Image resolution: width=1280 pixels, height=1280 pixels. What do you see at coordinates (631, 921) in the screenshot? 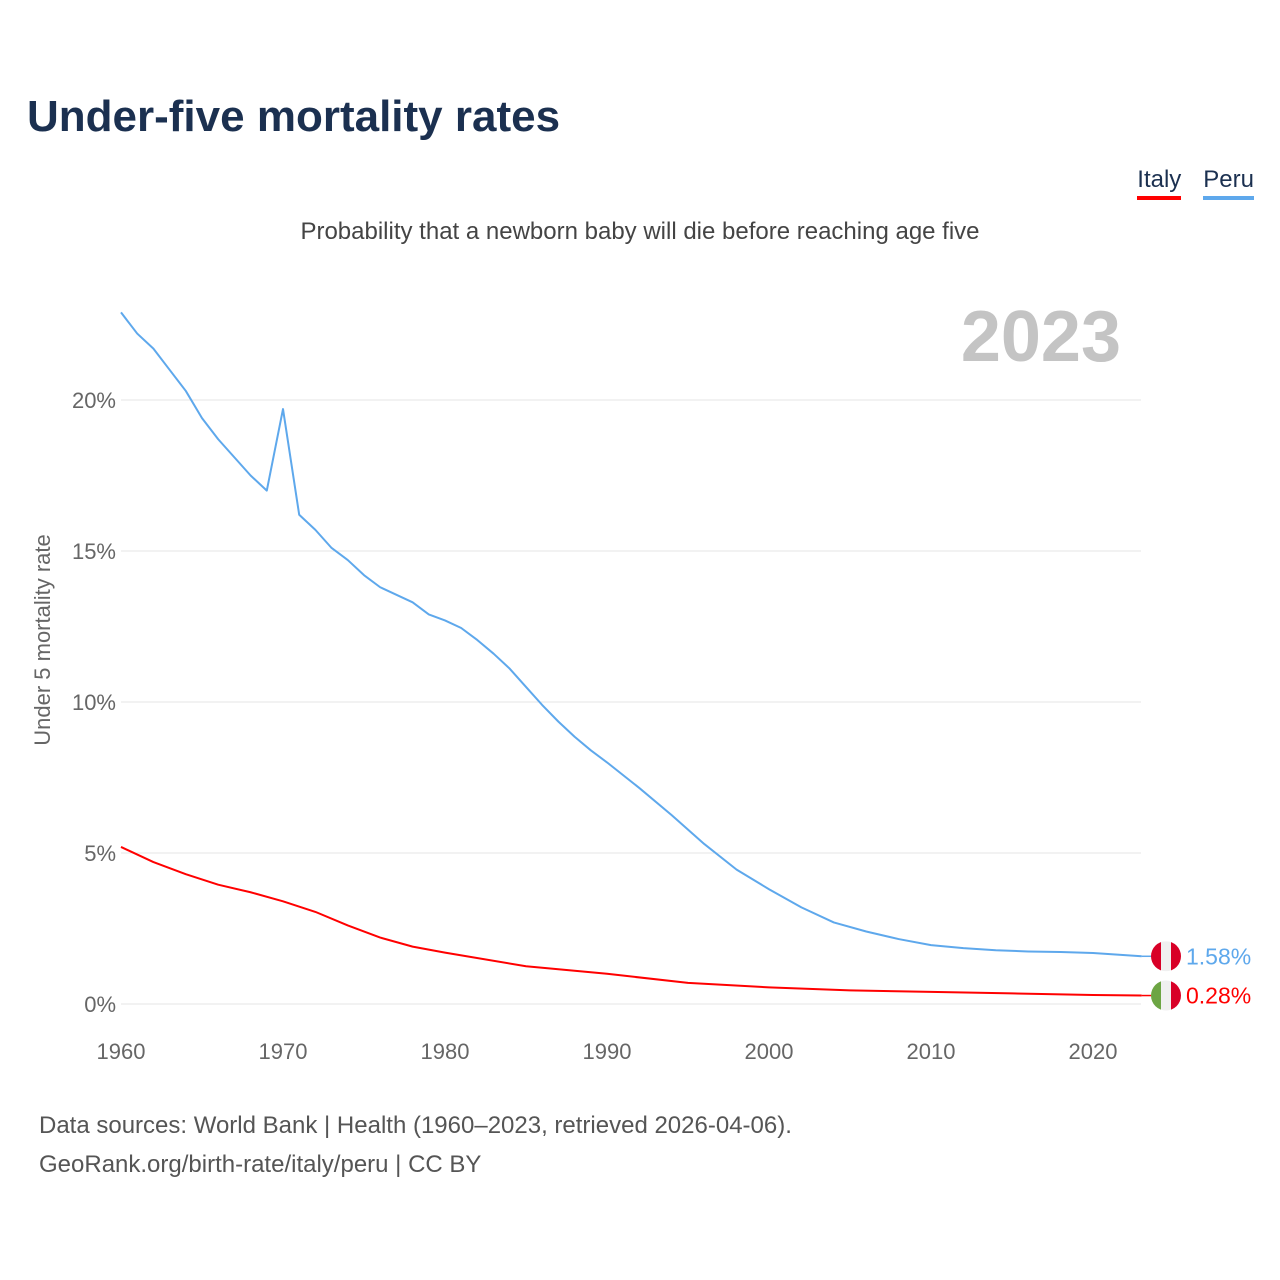
I see `series-line-italy` at bounding box center [631, 921].